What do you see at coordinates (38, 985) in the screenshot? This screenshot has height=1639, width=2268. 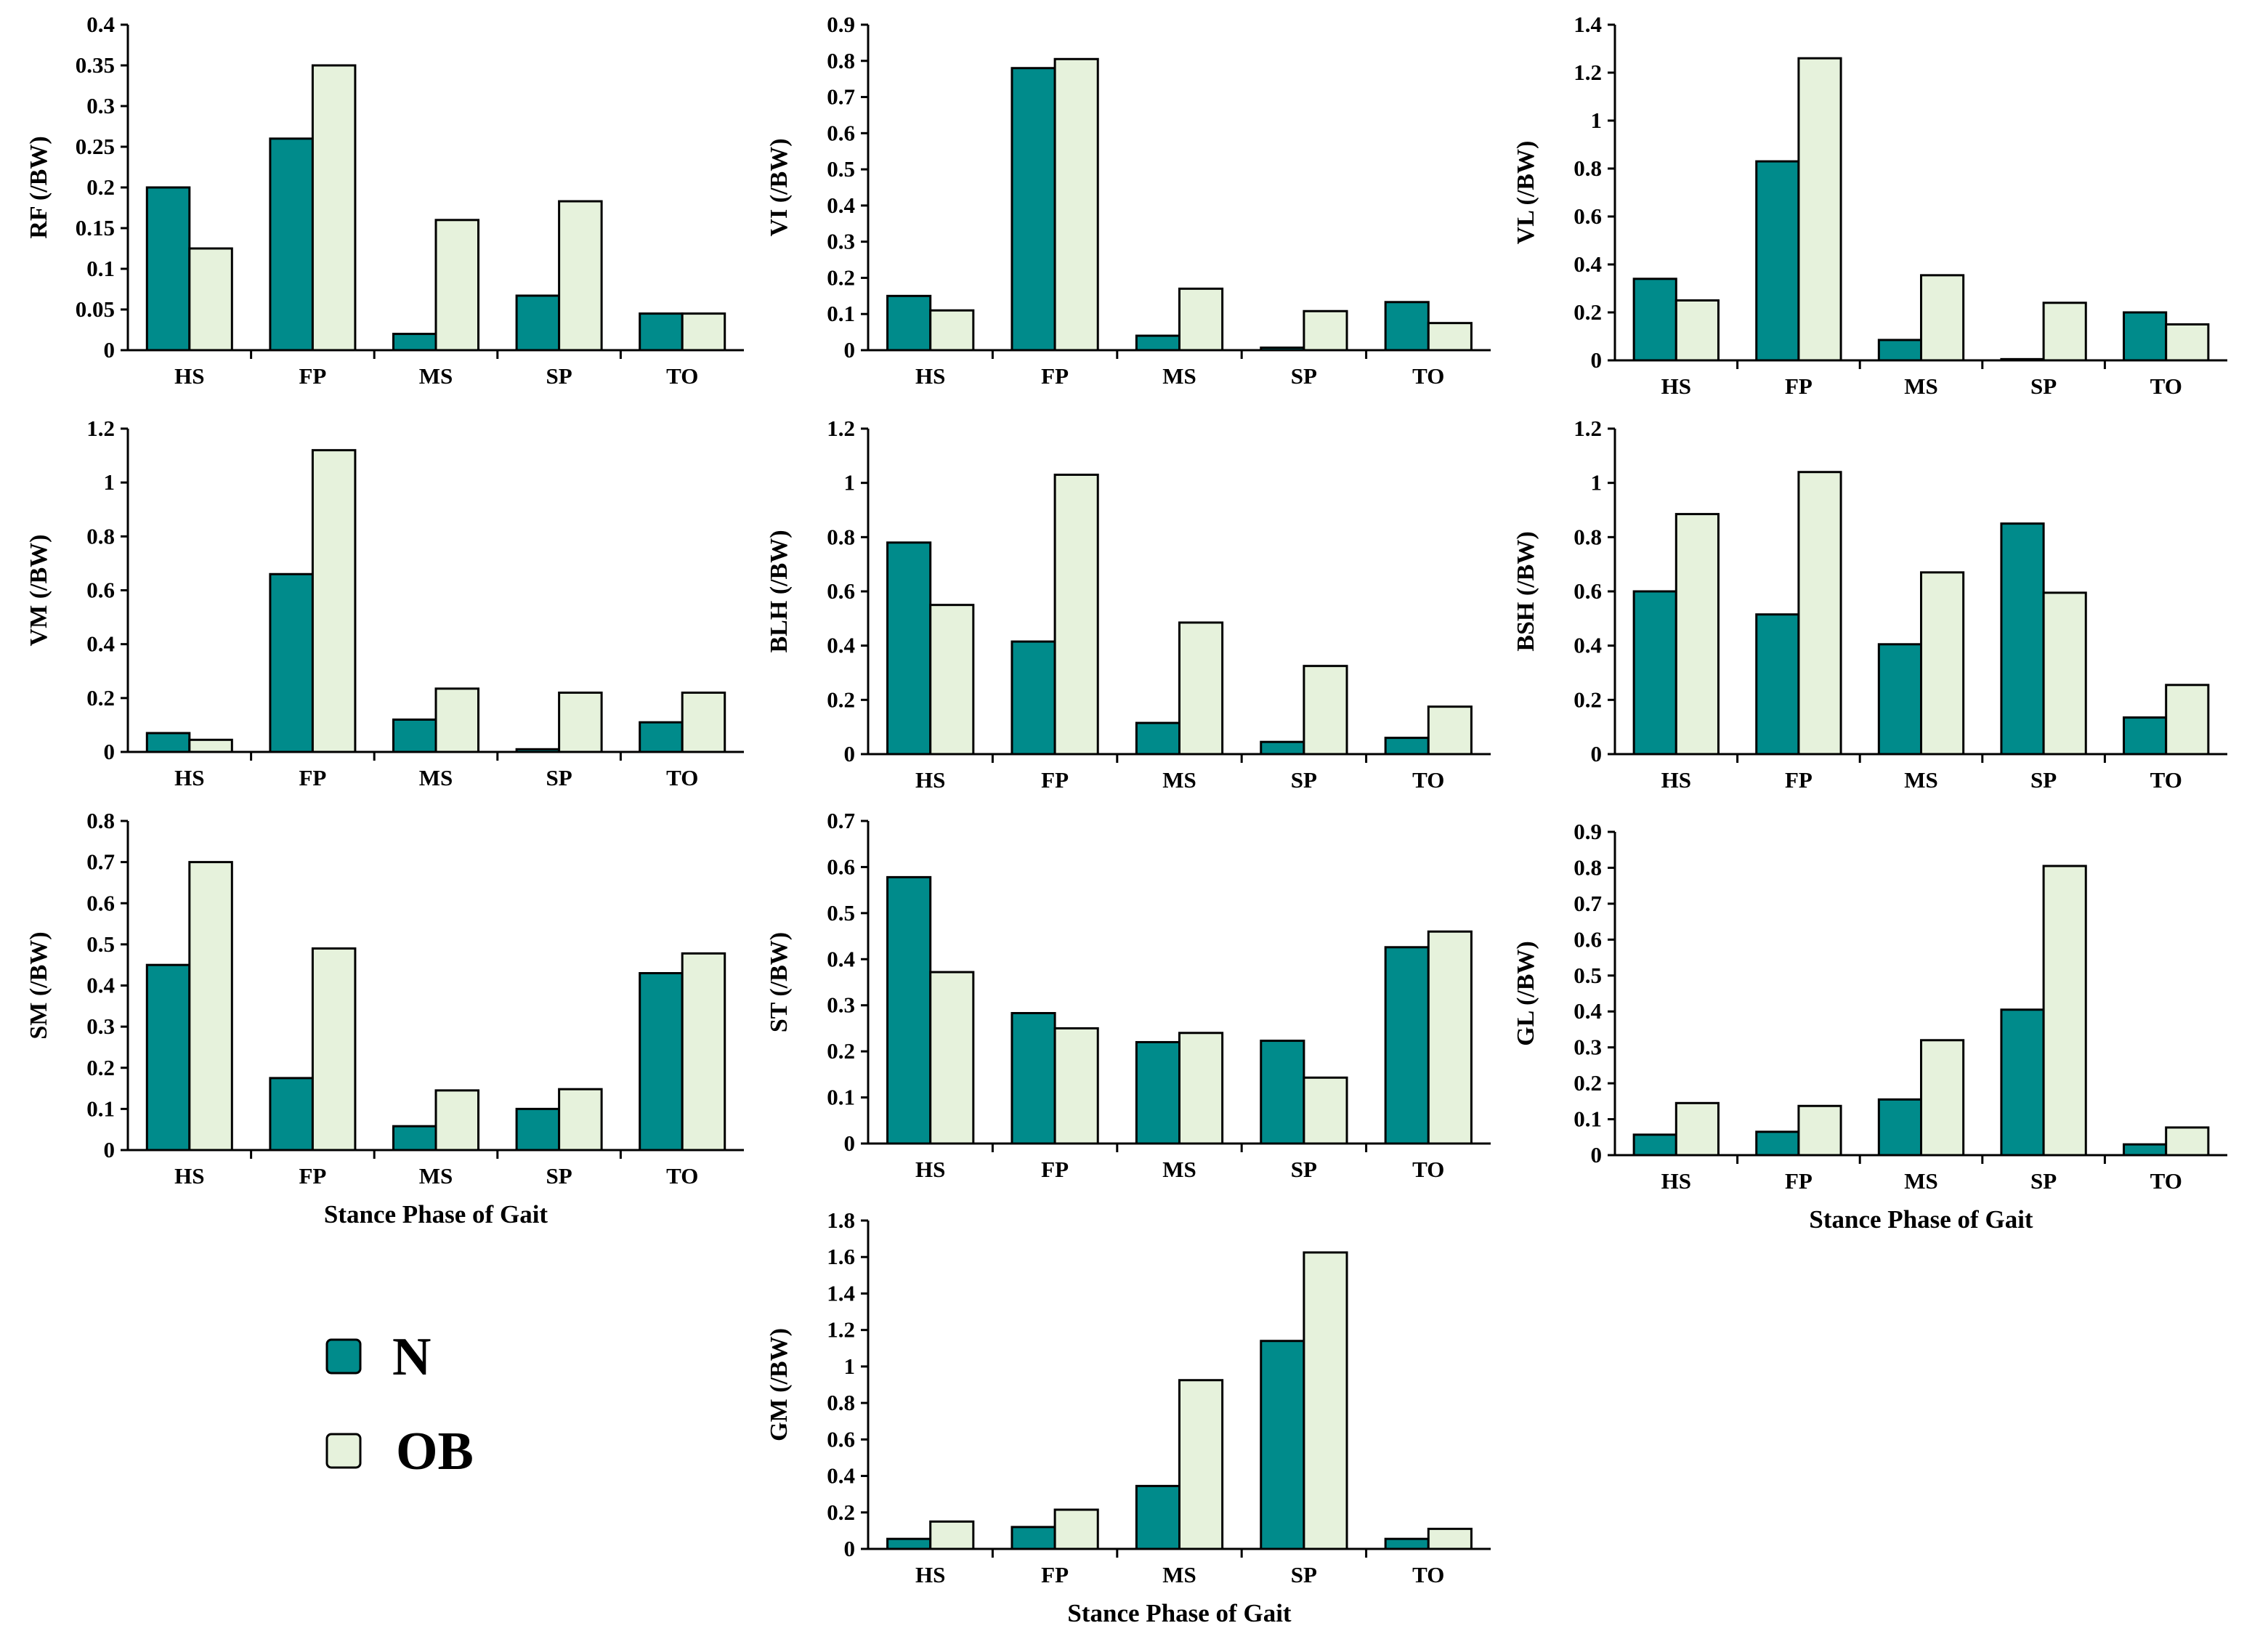 I see `y-axis-title: SM (/BW)` at bounding box center [38, 985].